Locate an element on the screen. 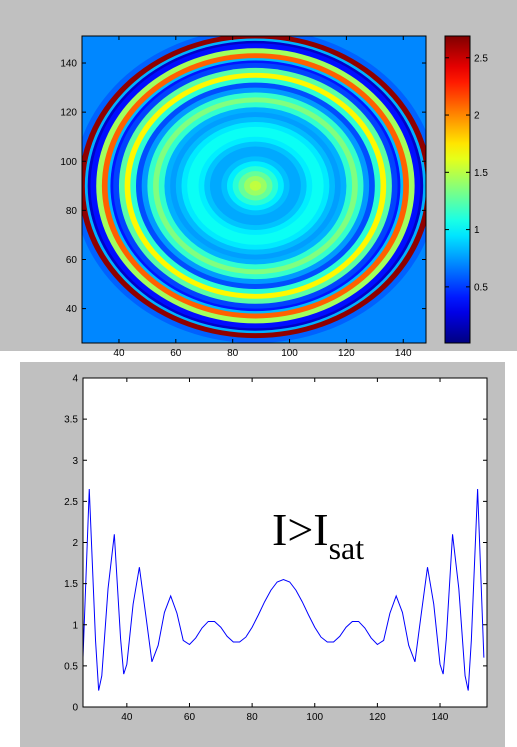  annotation: I>Isat is located at coordinates (318, 535).